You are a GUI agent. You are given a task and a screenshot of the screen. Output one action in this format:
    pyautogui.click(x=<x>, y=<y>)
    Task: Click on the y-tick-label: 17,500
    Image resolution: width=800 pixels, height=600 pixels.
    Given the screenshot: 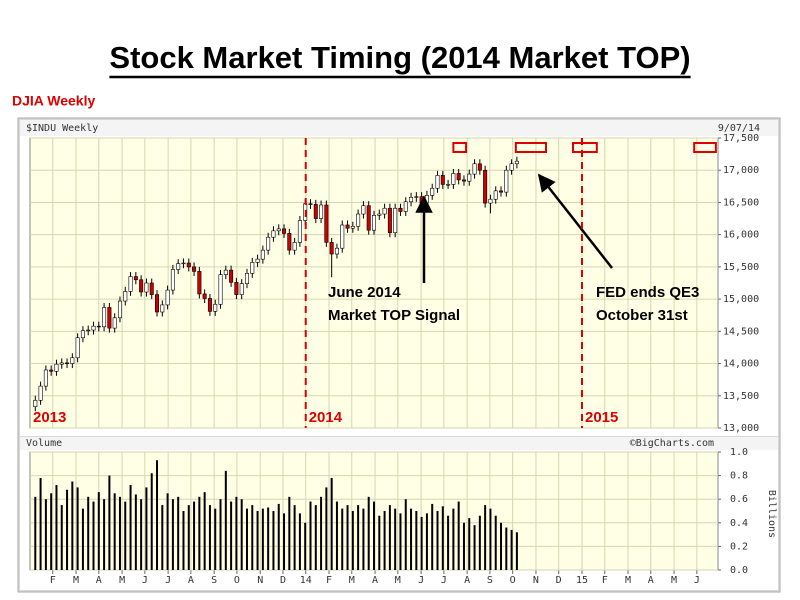 What is the action you would take?
    pyautogui.click(x=741, y=138)
    